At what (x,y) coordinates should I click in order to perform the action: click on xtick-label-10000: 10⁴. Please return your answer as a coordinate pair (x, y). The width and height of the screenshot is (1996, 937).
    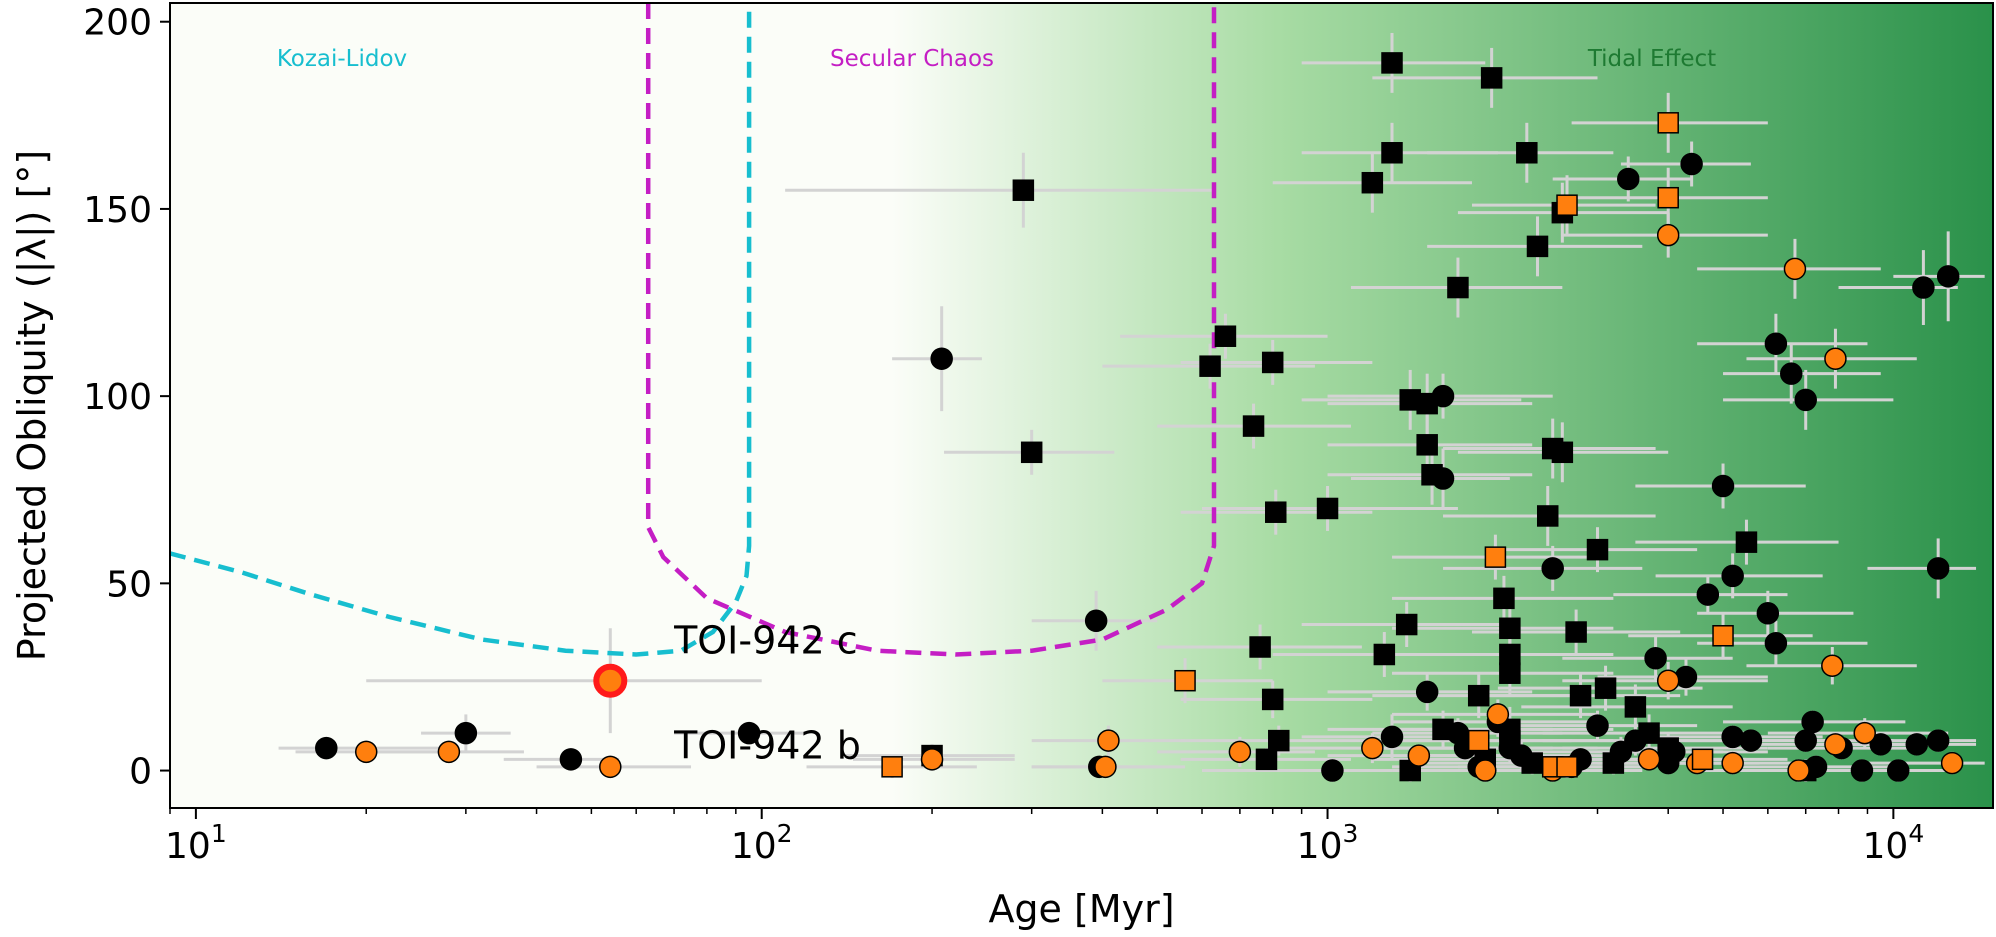
    Looking at the image, I should click on (1894, 843).